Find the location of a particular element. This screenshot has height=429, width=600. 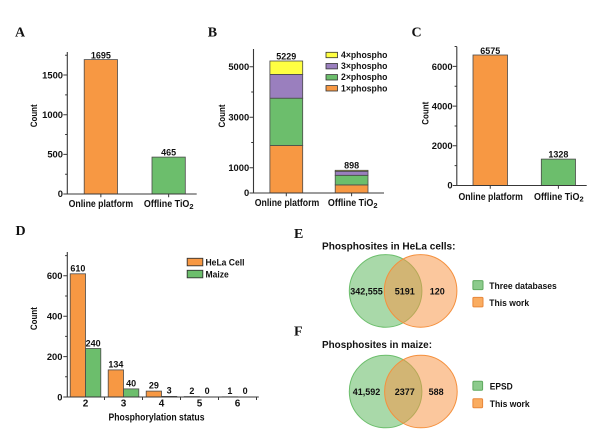

svg-text: 6575 is located at coordinates (490, 51).